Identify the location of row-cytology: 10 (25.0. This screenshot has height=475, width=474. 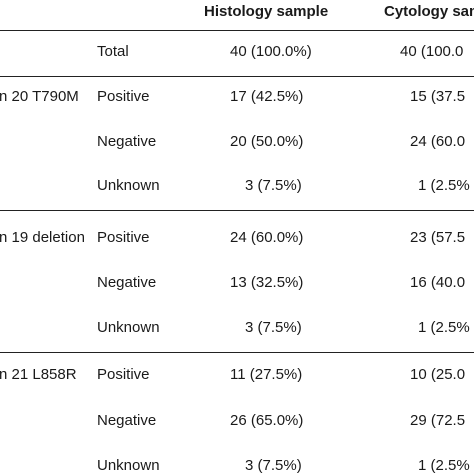
(438, 374).